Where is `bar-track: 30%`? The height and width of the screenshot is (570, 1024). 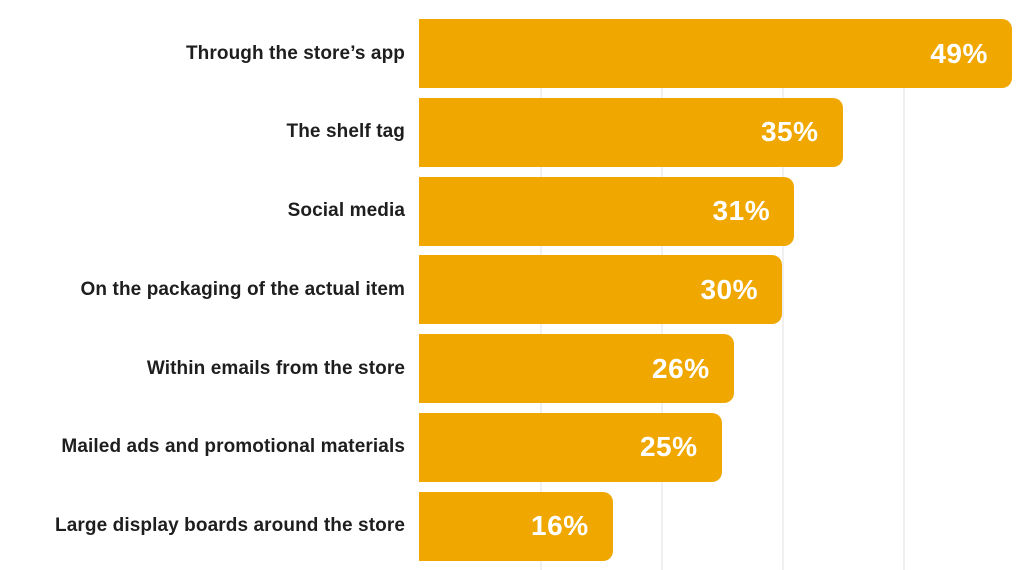 bar-track: 30% is located at coordinates (721, 290).